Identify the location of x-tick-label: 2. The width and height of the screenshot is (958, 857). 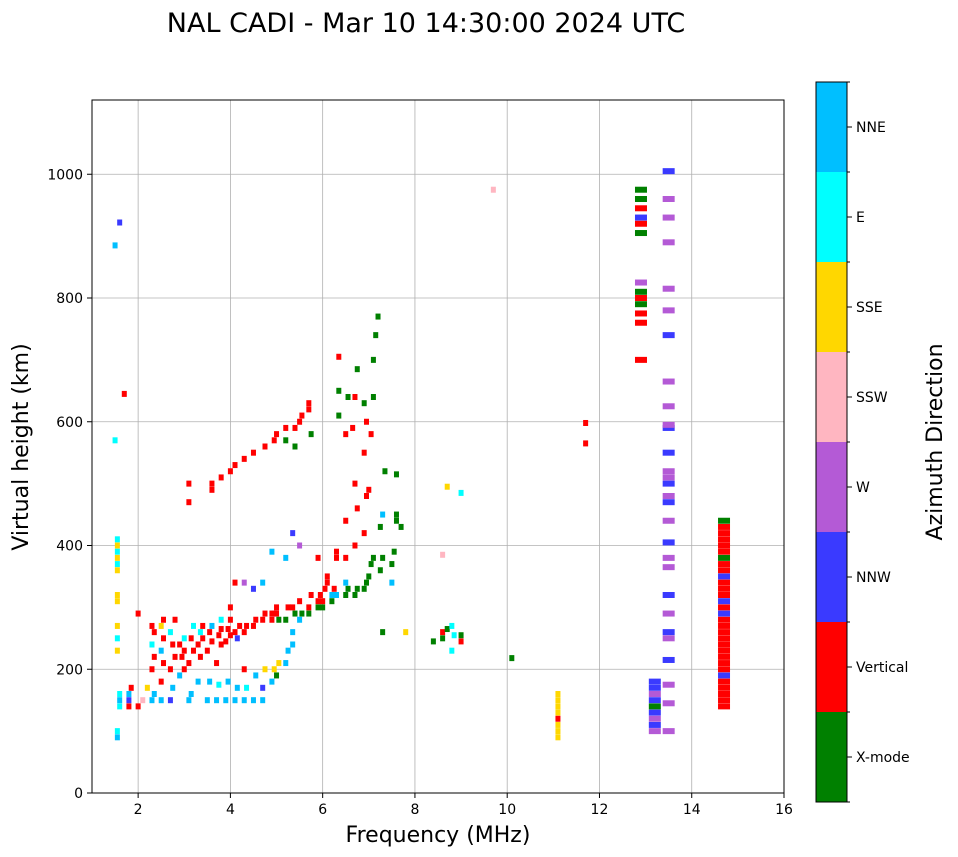
(138, 810).